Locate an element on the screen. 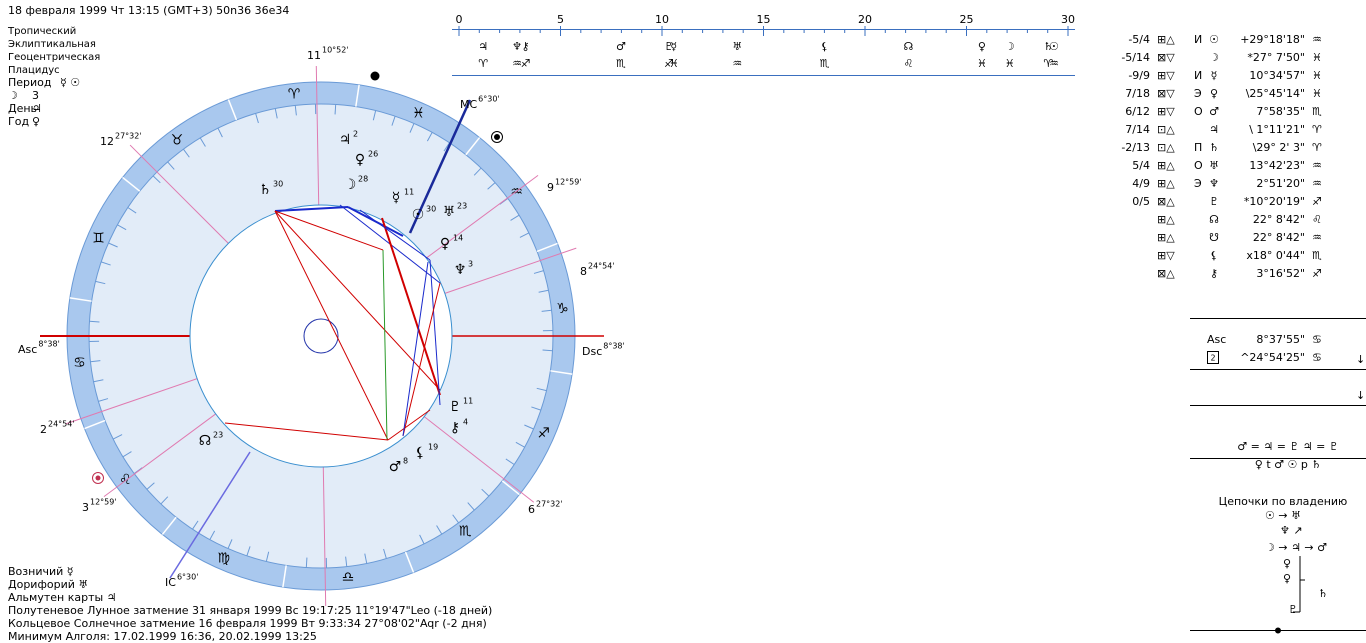  timeline-planet: ☉ is located at coordinates (1054, 46).